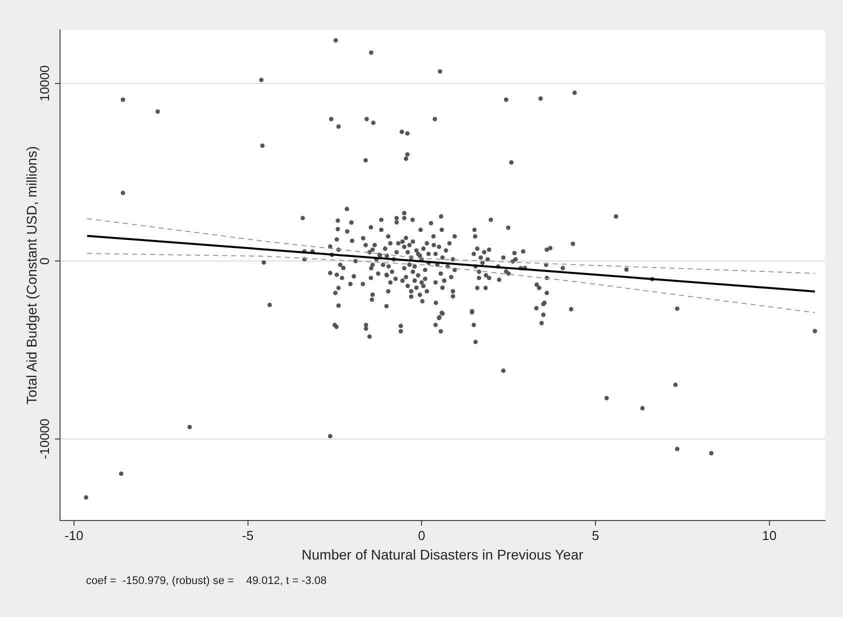 This screenshot has width=843, height=617. Describe the element at coordinates (31, 275) in the screenshot. I see `y-axis-title: Total Aid Budget (Constant USD, millions)` at that location.